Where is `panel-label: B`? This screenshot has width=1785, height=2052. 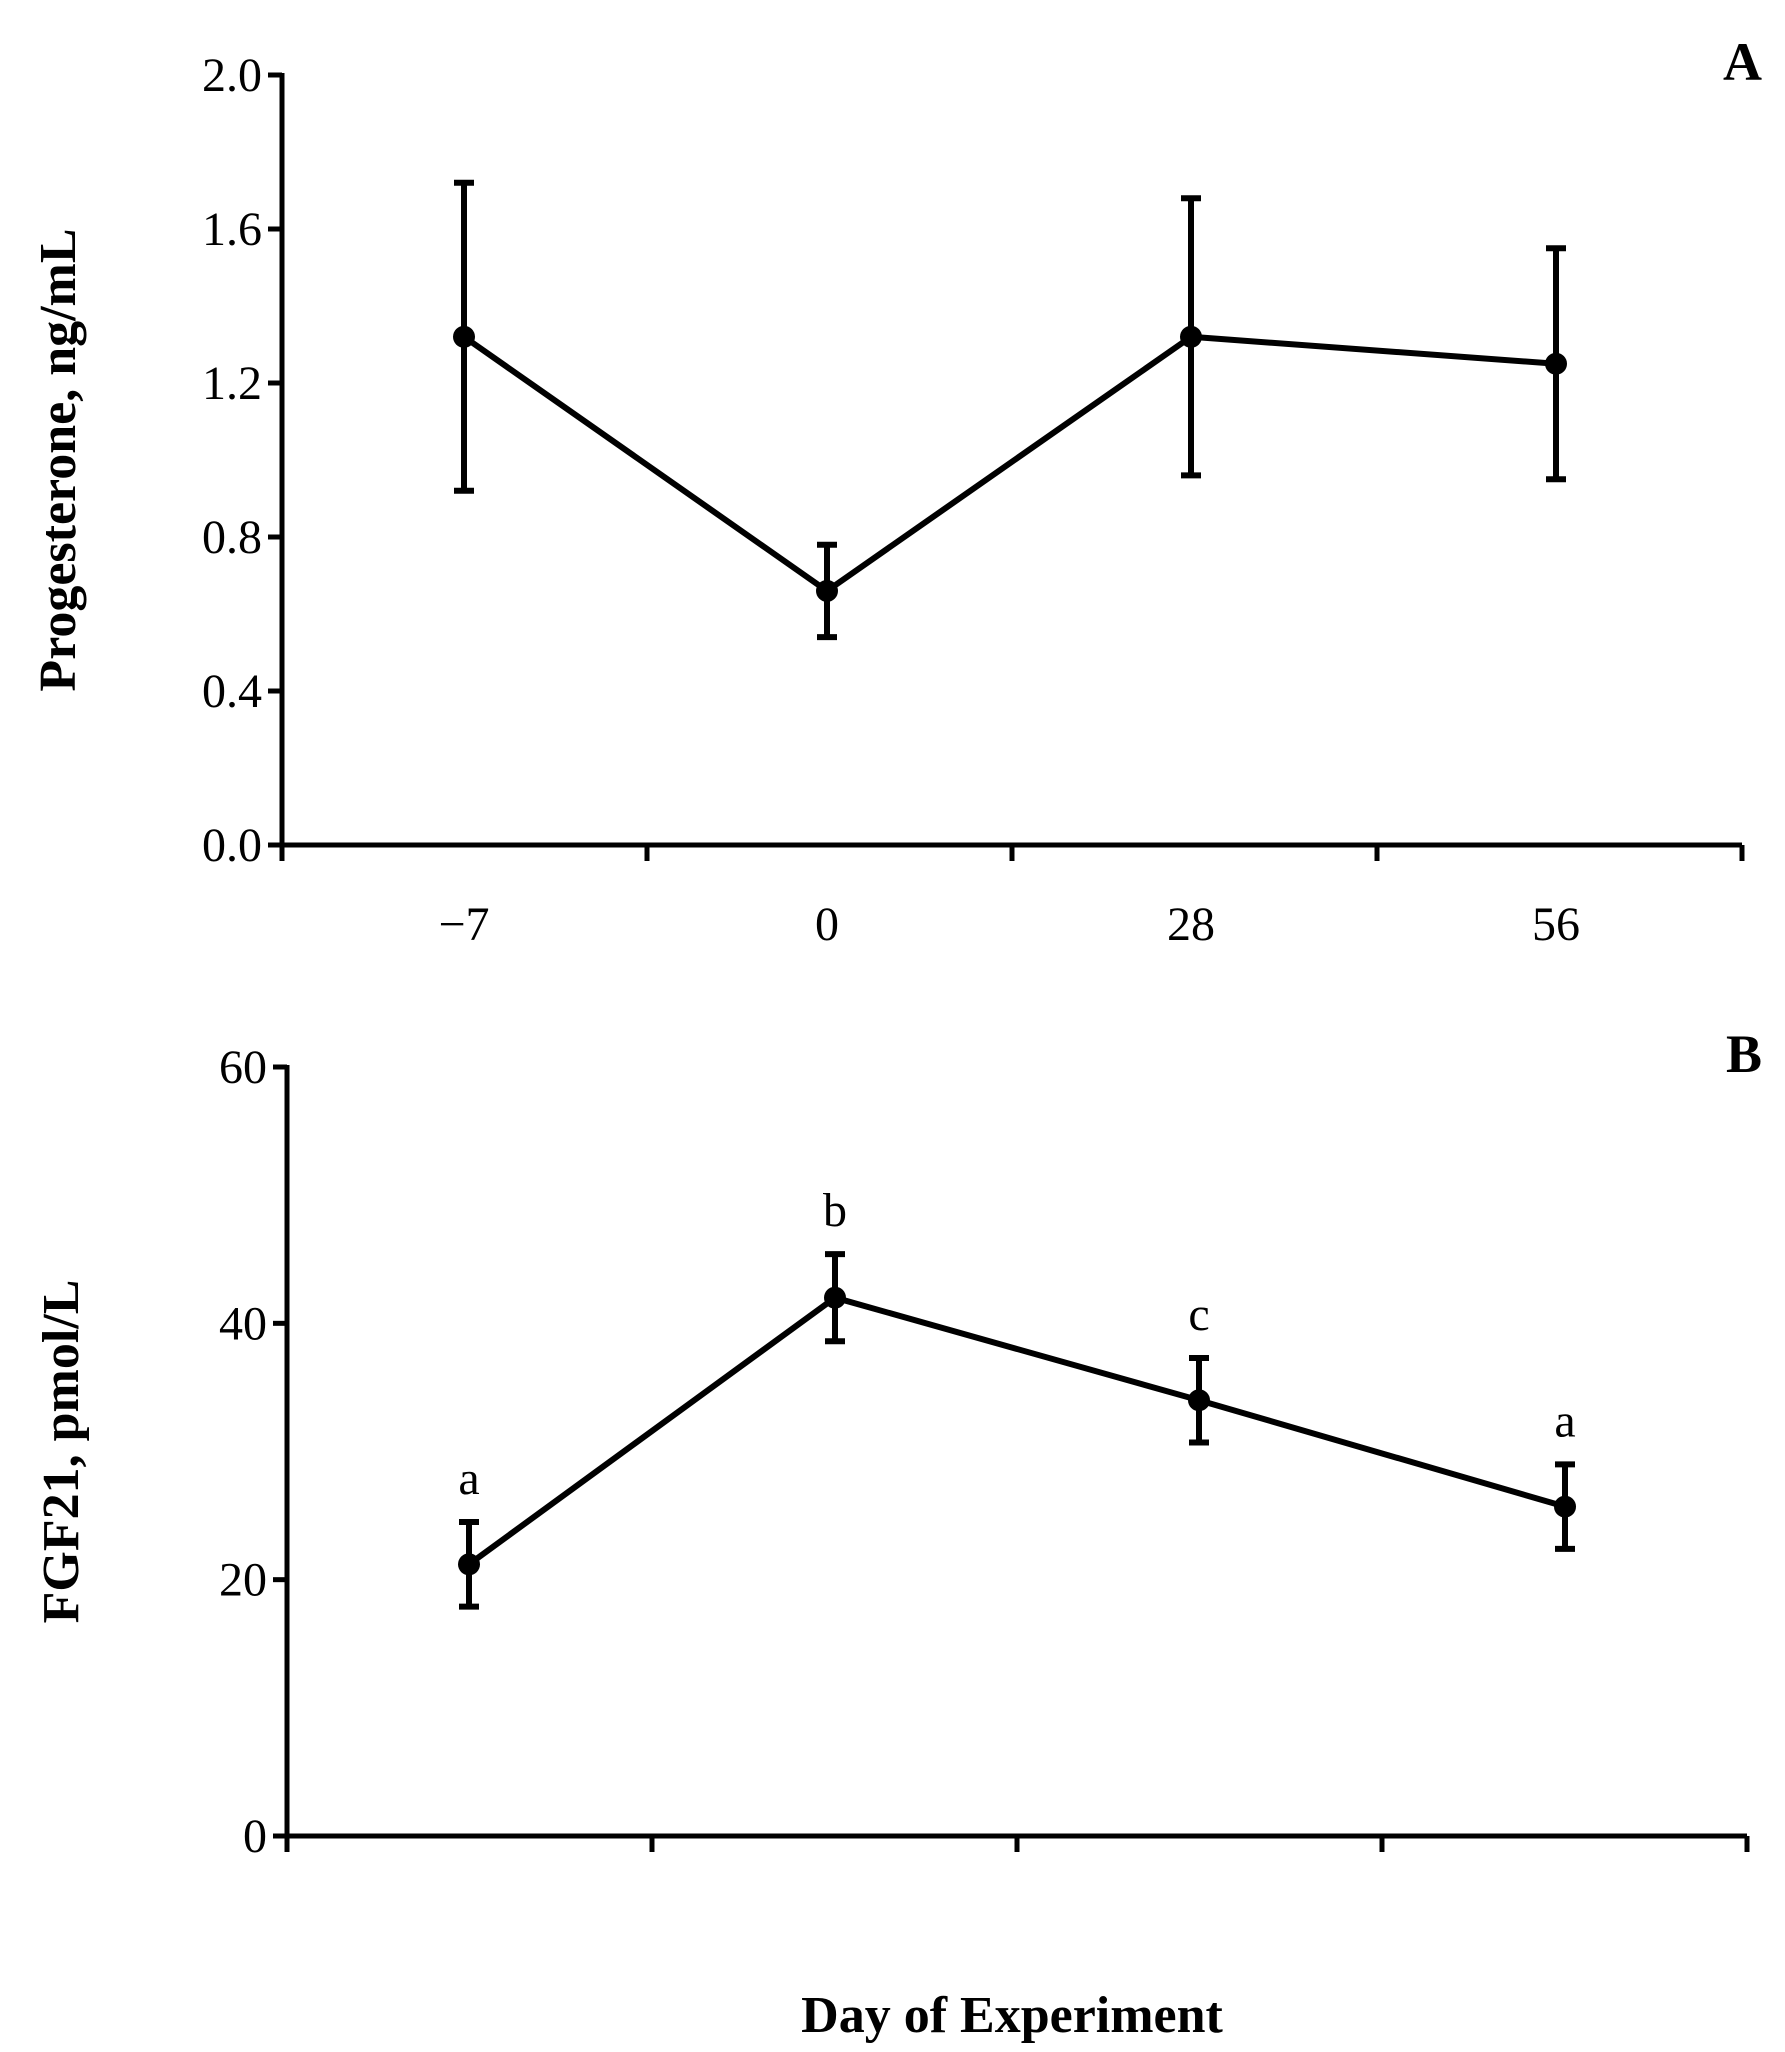
panel-label: B is located at coordinates (1744, 1054).